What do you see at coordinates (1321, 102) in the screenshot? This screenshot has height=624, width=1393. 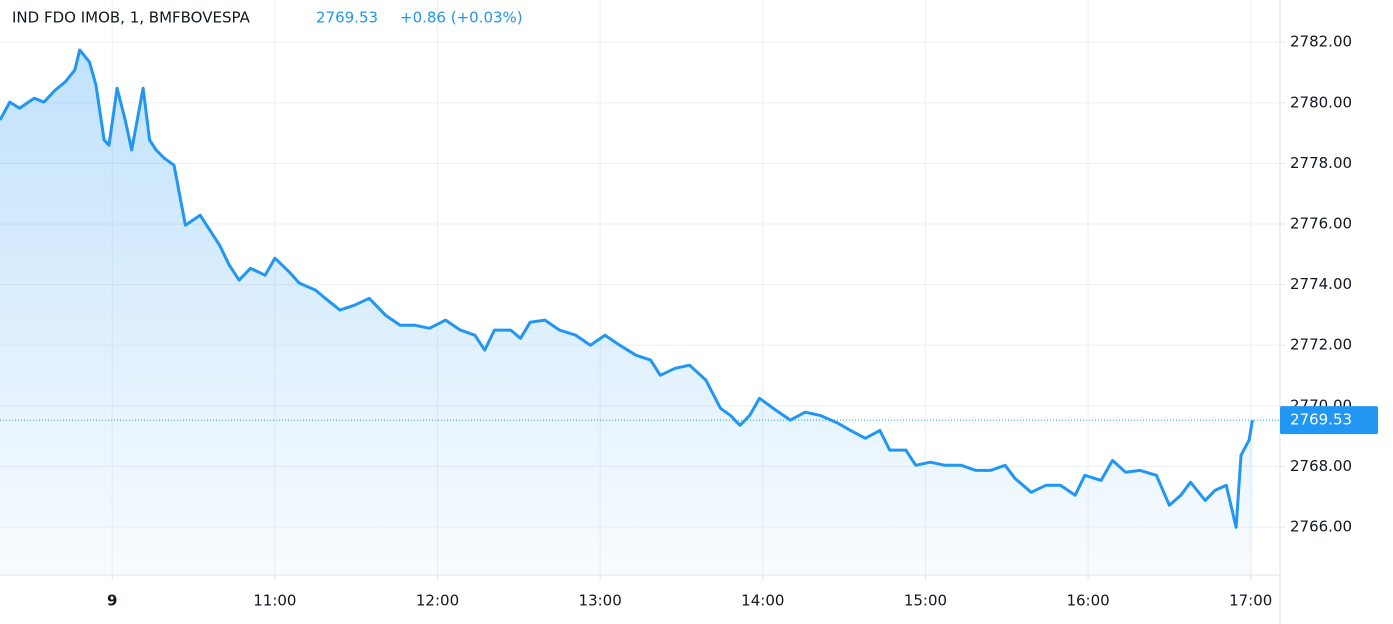 I see `y-tick-label: 2780.00` at bounding box center [1321, 102].